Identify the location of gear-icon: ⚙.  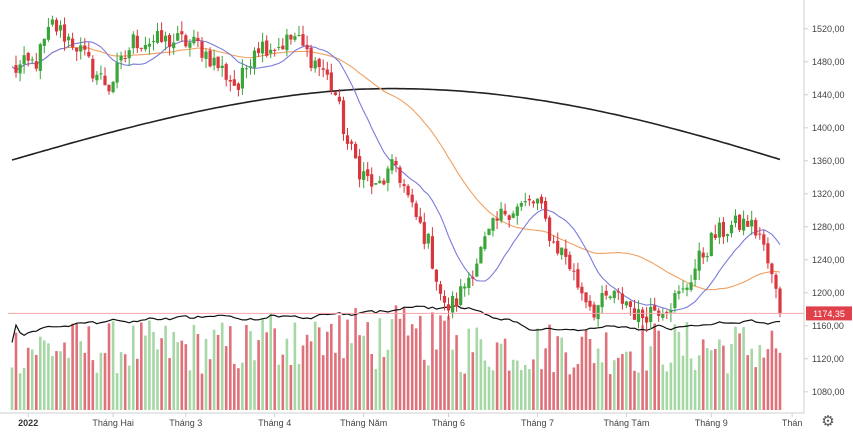
(828, 421).